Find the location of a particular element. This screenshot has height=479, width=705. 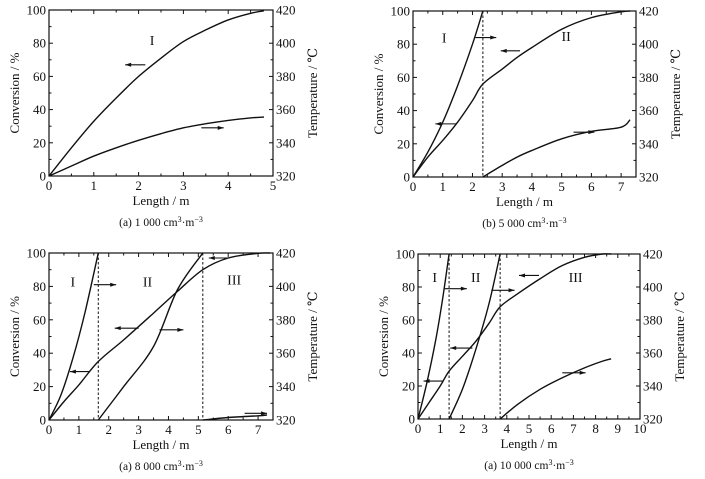

figure-caption: (a) 8 000 cm3·m−3 is located at coordinates (161, 466).